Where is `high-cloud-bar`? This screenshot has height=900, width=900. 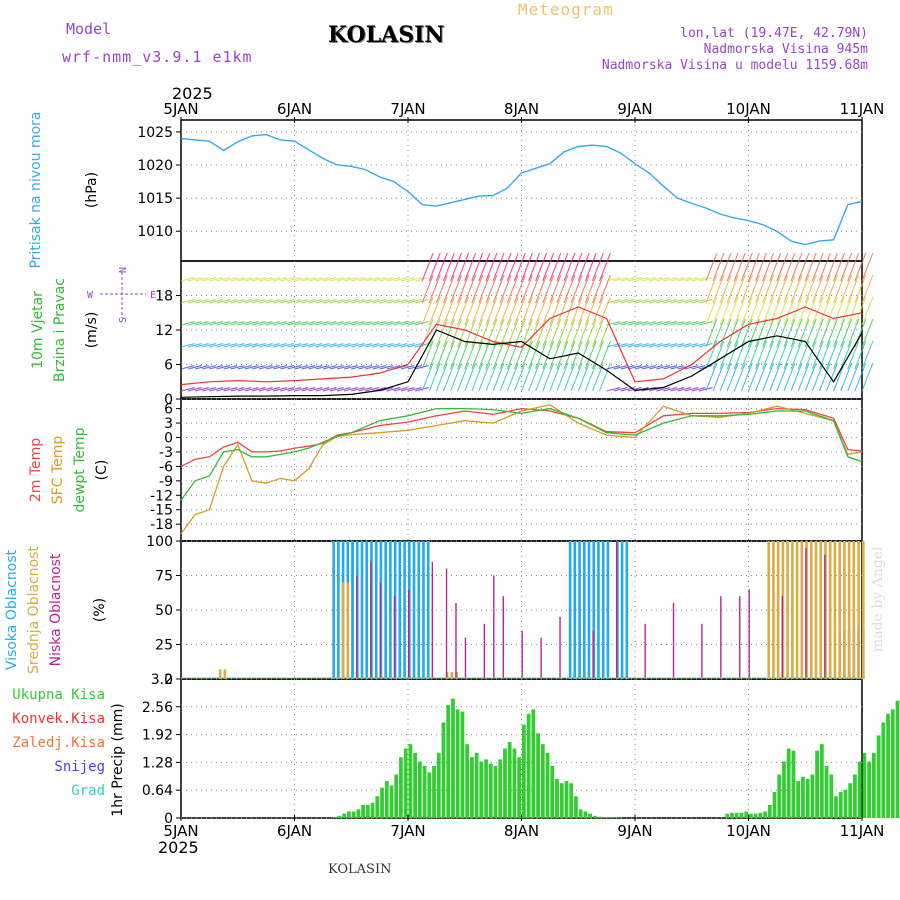
high-cloud-bar is located at coordinates (627, 610).